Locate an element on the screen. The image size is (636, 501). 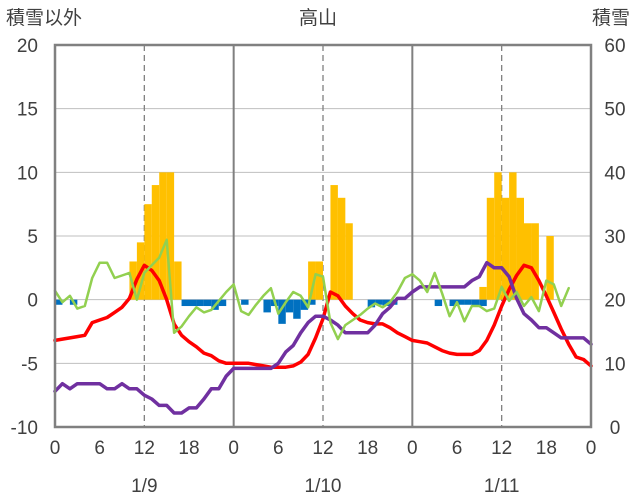
left-tick-label: 0 is located at coordinates (32, 301).